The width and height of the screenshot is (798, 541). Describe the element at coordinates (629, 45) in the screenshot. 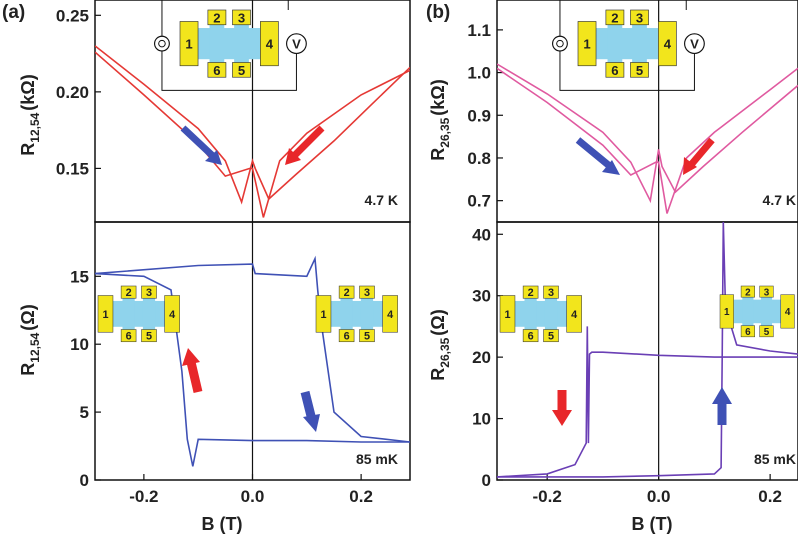

I see `device-inset-b-top: 1 2 3 4 5 6 V` at that location.